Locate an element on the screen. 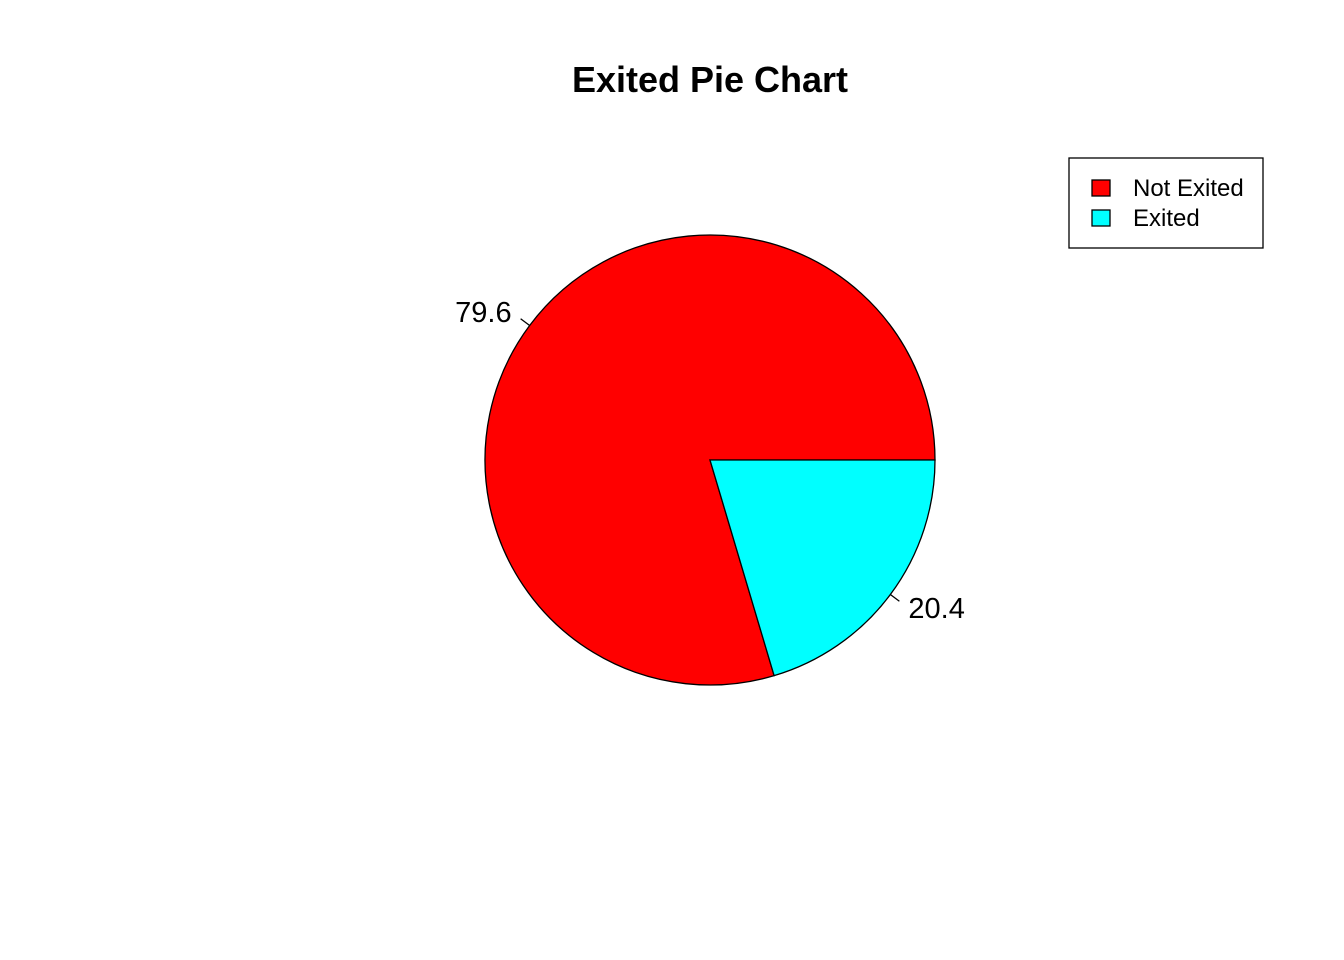 This screenshot has width=1344, height=960. pie-labels: 79.6 20.4 is located at coordinates (710, 461).